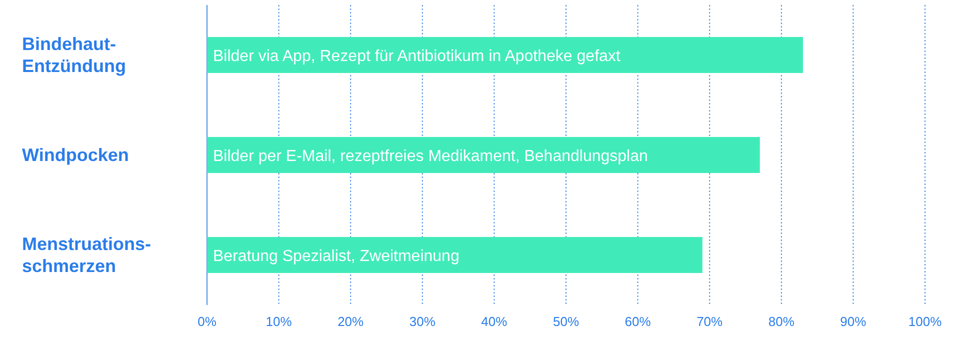  What do you see at coordinates (925, 321) in the screenshot?
I see `x-tick-label: 100%` at bounding box center [925, 321].